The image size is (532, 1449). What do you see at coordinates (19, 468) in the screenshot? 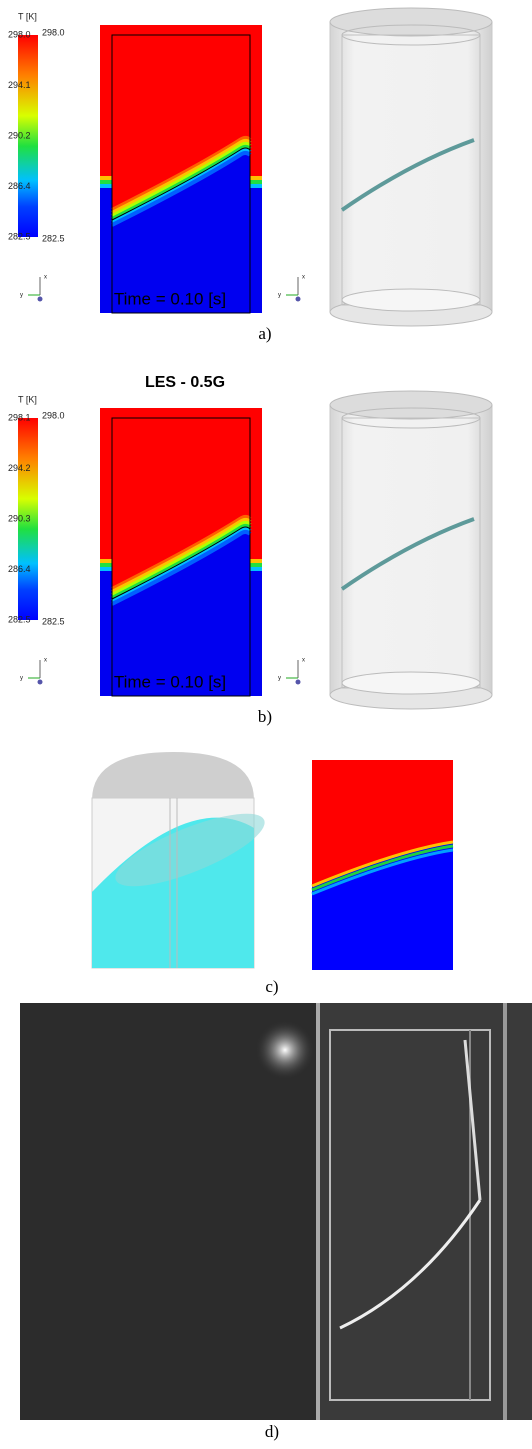
I see `colorbar-tick-label: 294.2` at bounding box center [19, 468].